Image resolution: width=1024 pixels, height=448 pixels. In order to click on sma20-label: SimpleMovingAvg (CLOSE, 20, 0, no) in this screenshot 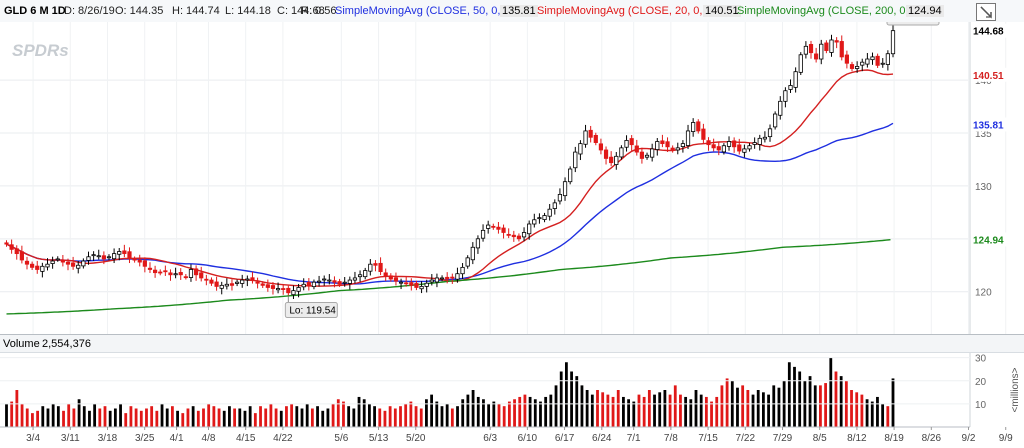, I will do `click(629, 11)`.